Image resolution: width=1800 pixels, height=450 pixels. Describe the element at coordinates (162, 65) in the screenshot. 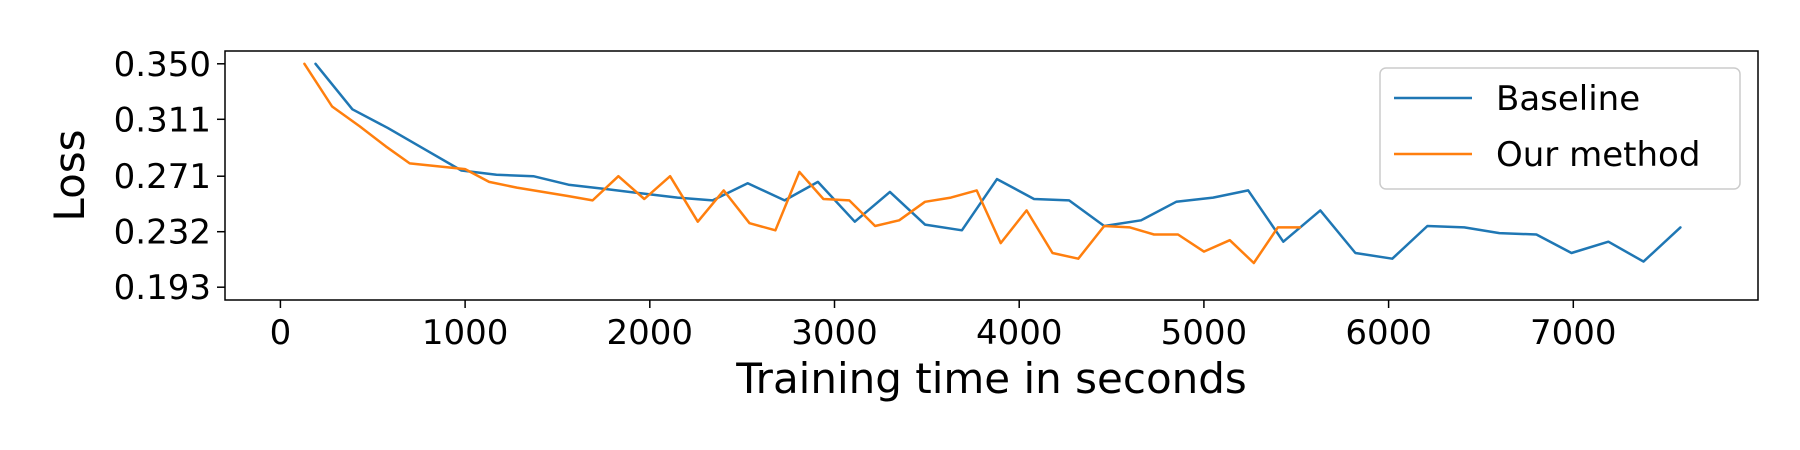

I see `y-tick-label: 0.350` at that location.